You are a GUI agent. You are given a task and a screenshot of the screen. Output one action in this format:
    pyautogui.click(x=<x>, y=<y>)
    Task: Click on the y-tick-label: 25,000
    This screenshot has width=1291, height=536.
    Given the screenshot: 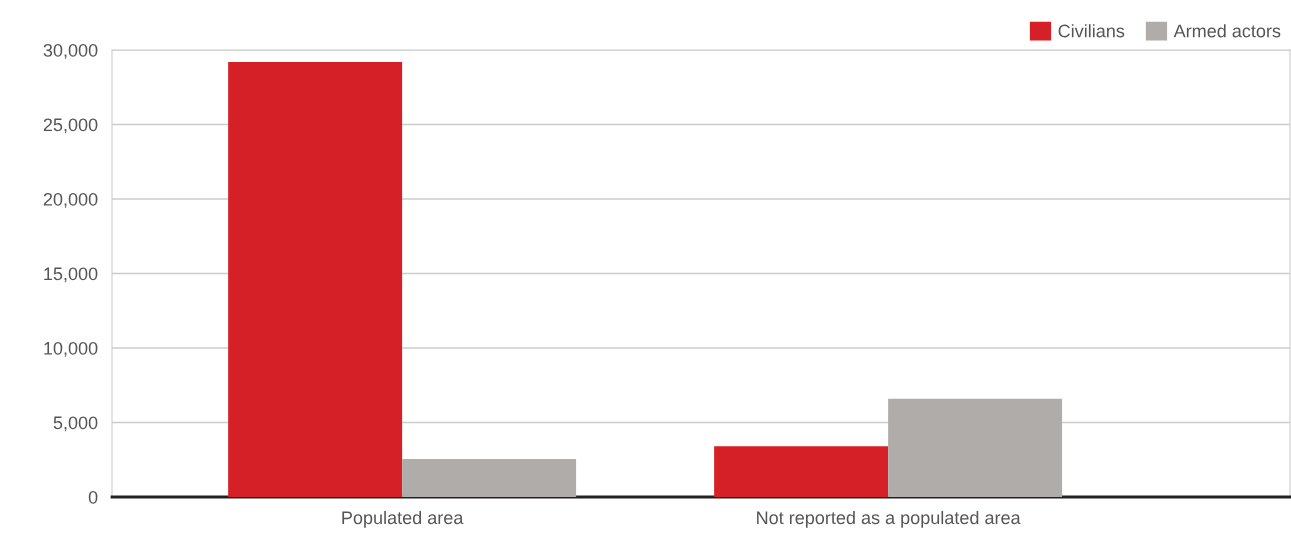 What is the action you would take?
    pyautogui.click(x=70, y=126)
    